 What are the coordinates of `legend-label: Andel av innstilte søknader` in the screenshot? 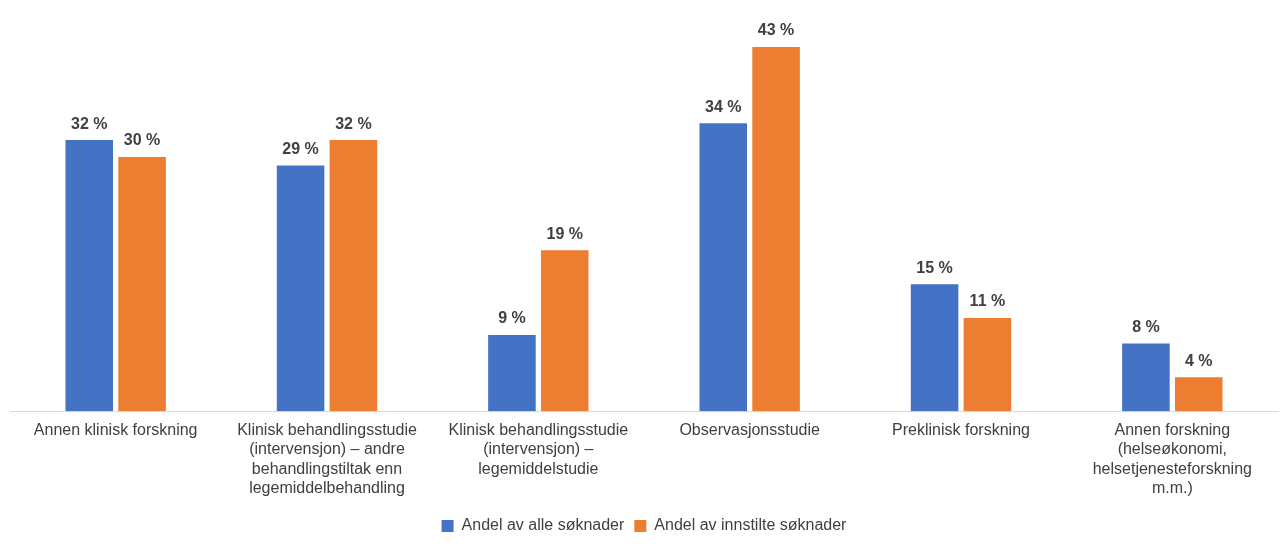 It's located at (751, 525).